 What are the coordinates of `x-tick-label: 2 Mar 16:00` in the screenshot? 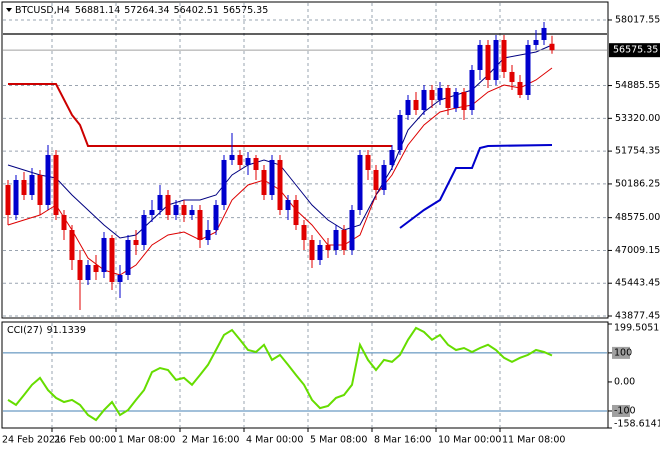 It's located at (210, 440).